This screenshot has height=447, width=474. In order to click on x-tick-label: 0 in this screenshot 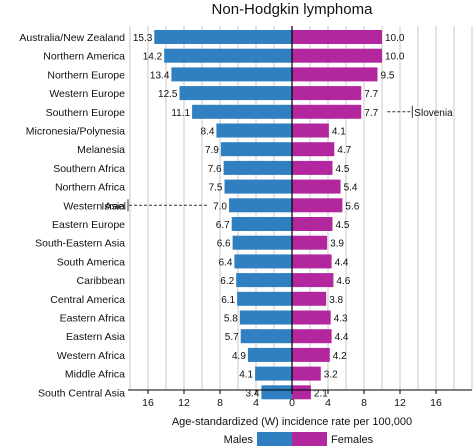, I will do `click(292, 403)`.